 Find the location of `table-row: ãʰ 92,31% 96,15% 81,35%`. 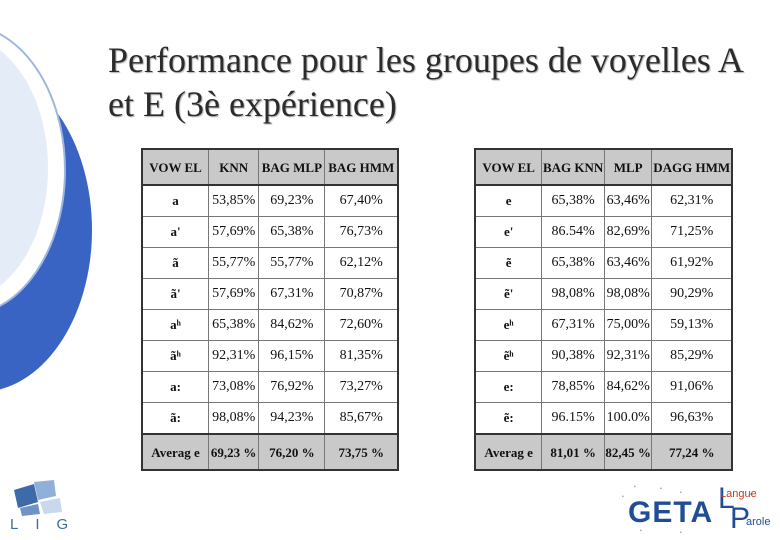

table-row: ãʰ 92,31% 96,15% 81,35% is located at coordinates (270, 356).